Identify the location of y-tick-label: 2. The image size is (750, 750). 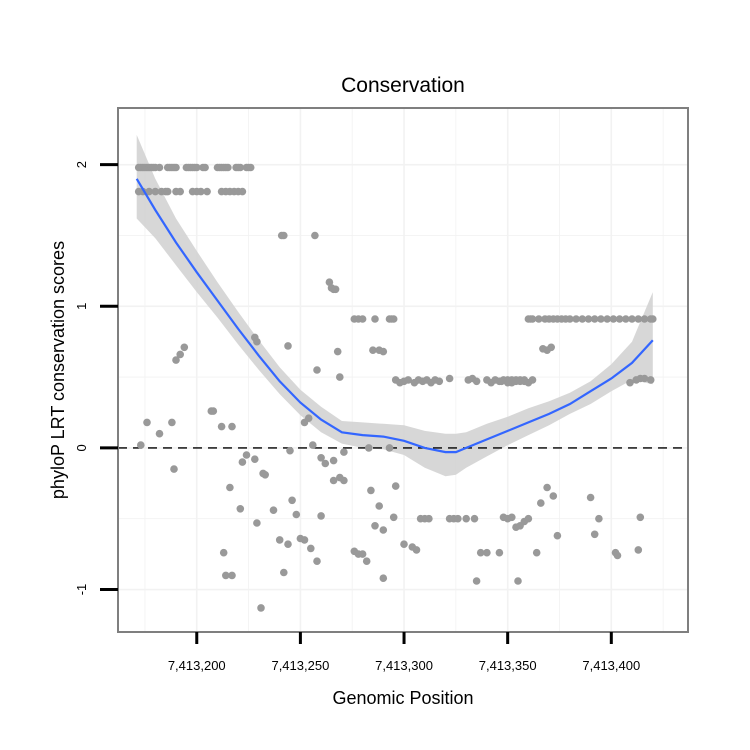
(81, 164).